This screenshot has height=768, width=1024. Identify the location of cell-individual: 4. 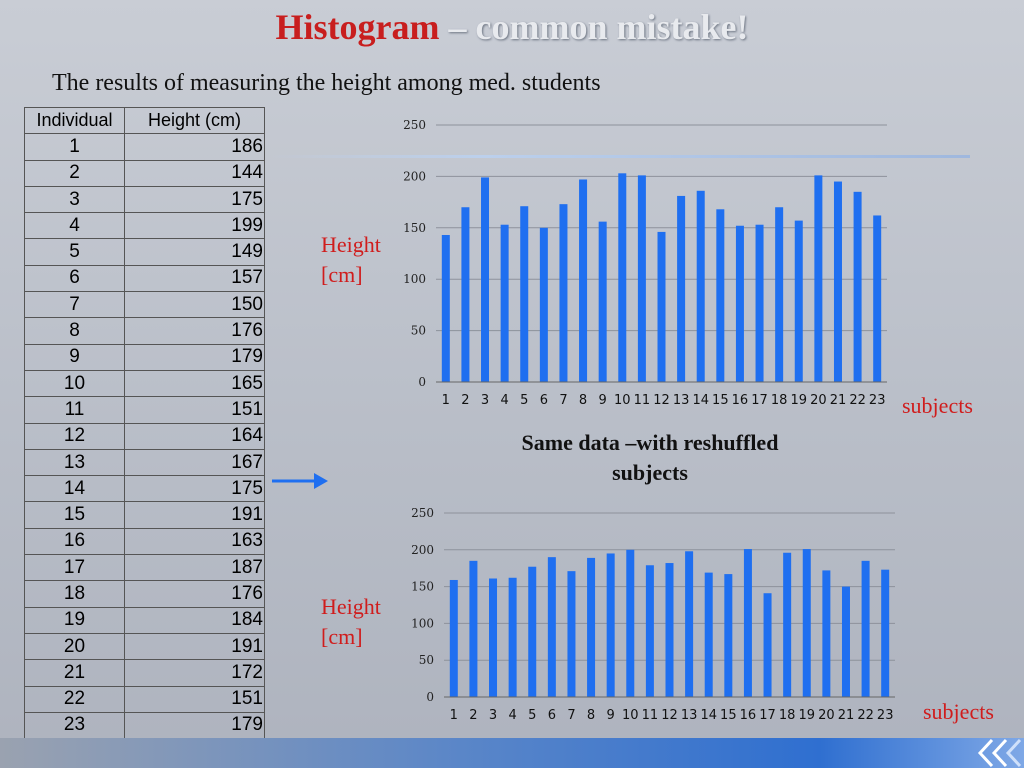
(74, 226).